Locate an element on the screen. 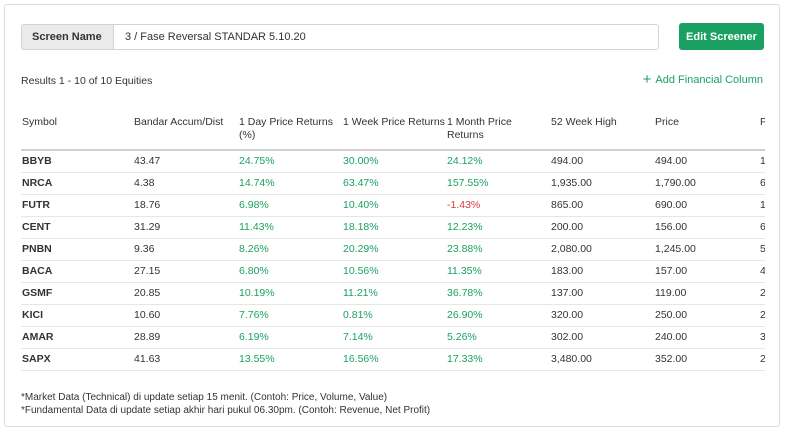 The image size is (785, 431). table-cell: 200.00 is located at coordinates (602, 227).